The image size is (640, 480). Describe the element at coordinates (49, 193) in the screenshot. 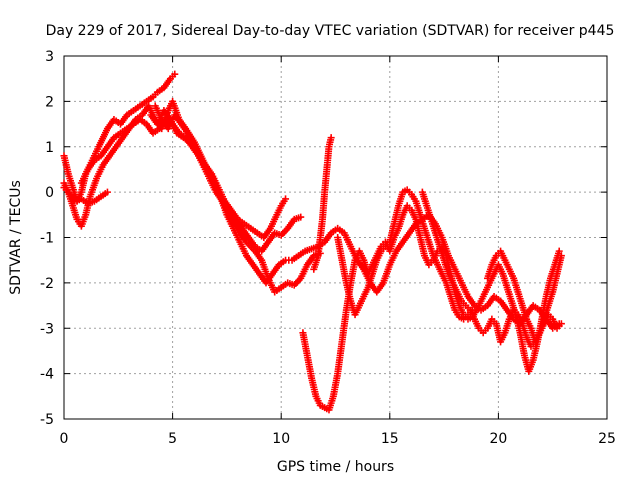

I see `y-tick-label: 0` at that location.